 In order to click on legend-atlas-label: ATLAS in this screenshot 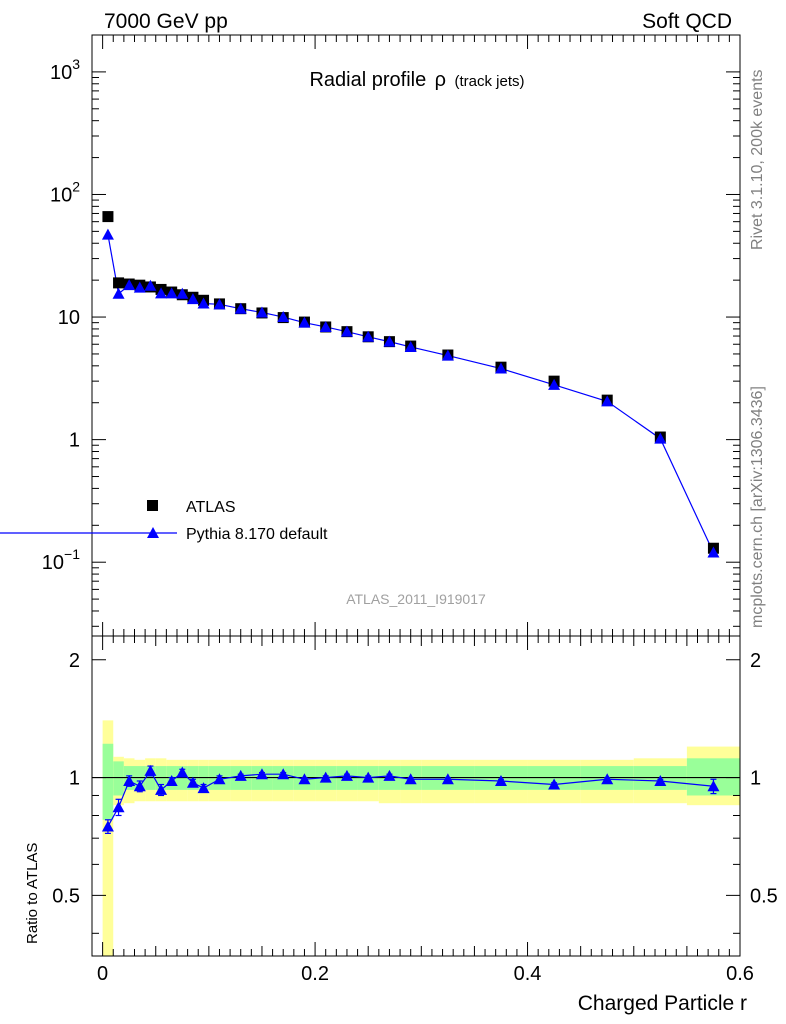, I will do `click(211, 507)`.